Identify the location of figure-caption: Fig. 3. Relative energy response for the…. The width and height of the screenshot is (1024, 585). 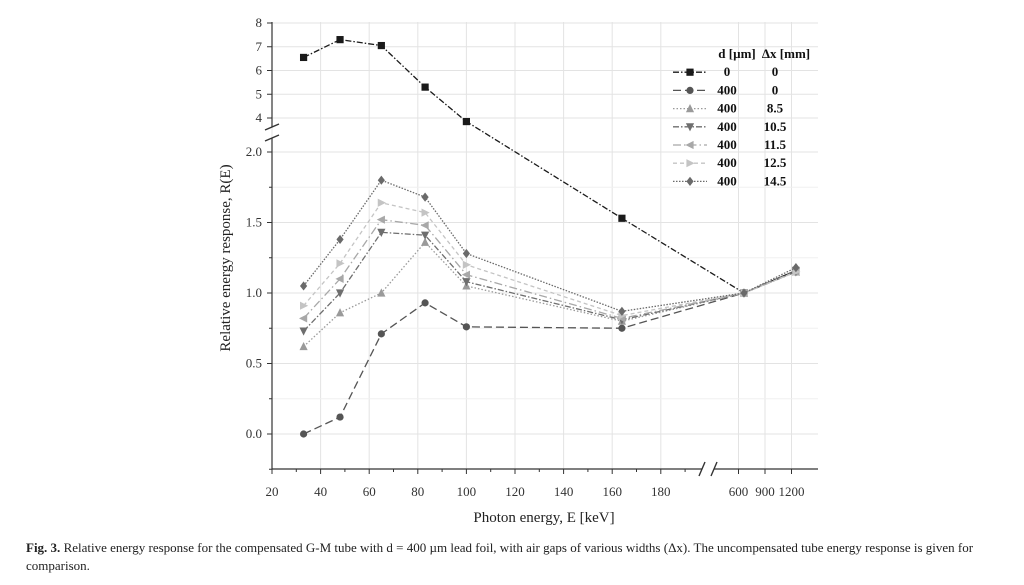
(518, 557).